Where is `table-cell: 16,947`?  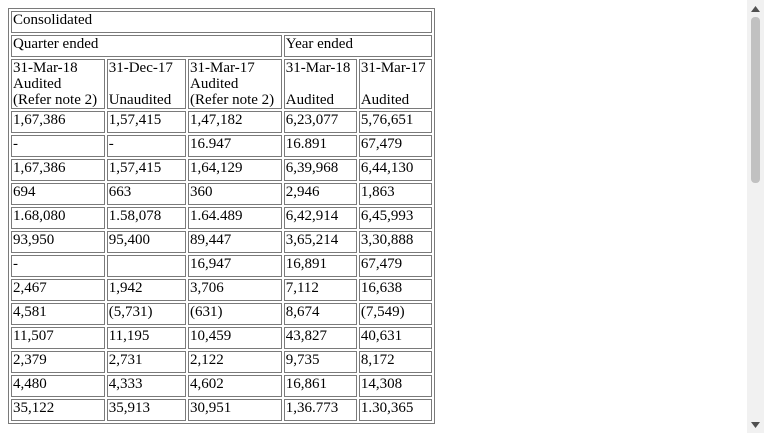
table-cell: 16,947 is located at coordinates (235, 266).